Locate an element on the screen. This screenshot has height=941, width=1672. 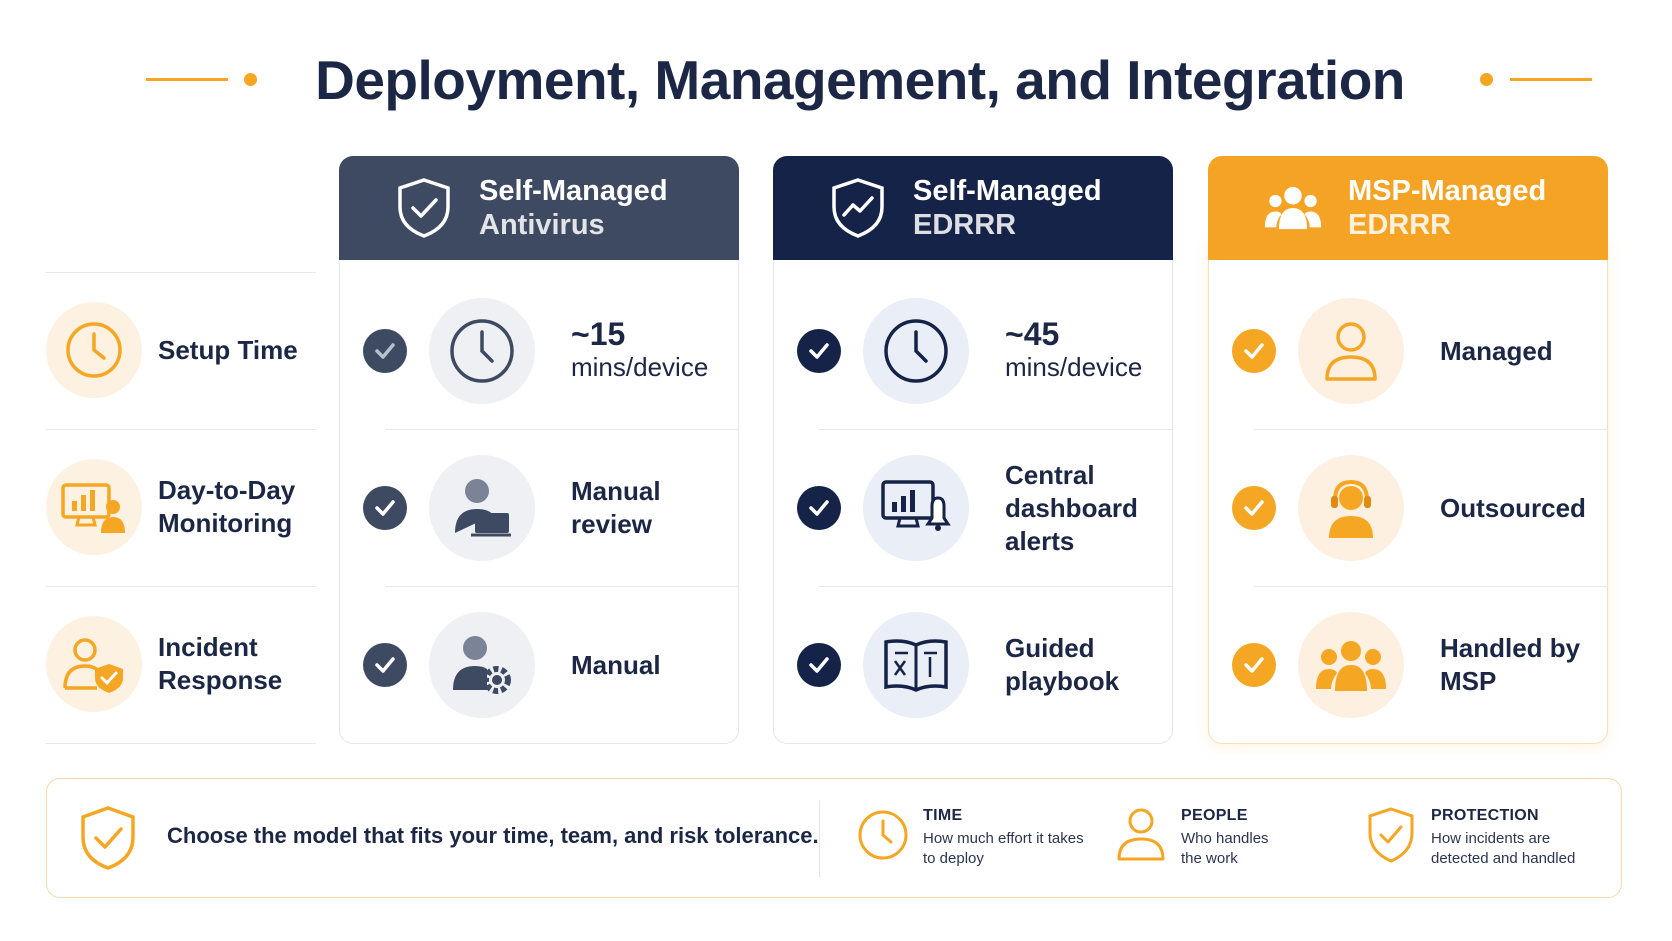
cell-setup-time: ~15 mins/device is located at coordinates (539, 351).